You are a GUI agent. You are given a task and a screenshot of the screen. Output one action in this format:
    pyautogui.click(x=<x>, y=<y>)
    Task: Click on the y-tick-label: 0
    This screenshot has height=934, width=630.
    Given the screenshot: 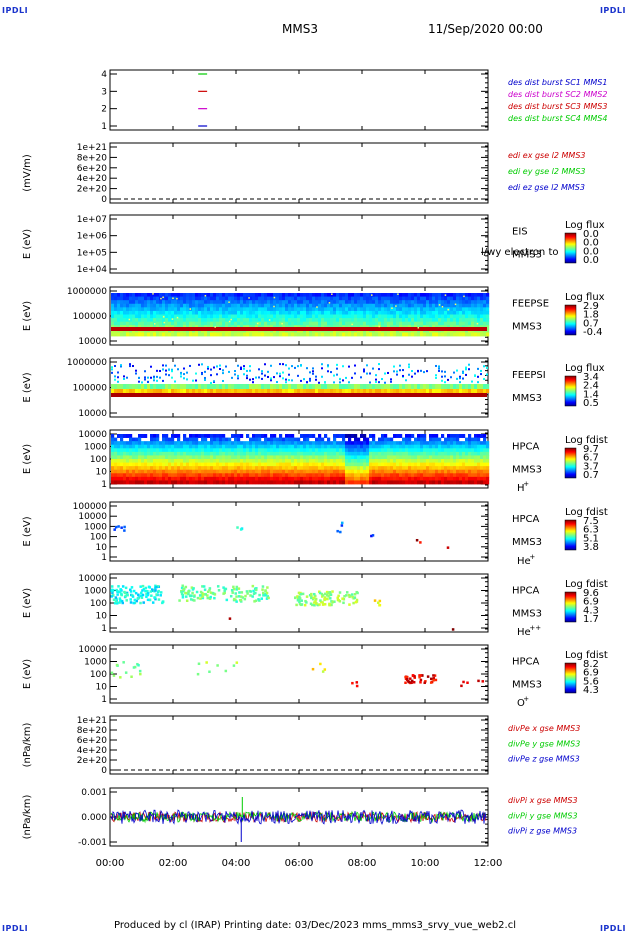 What is the action you would take?
    pyautogui.click(x=104, y=771)
    